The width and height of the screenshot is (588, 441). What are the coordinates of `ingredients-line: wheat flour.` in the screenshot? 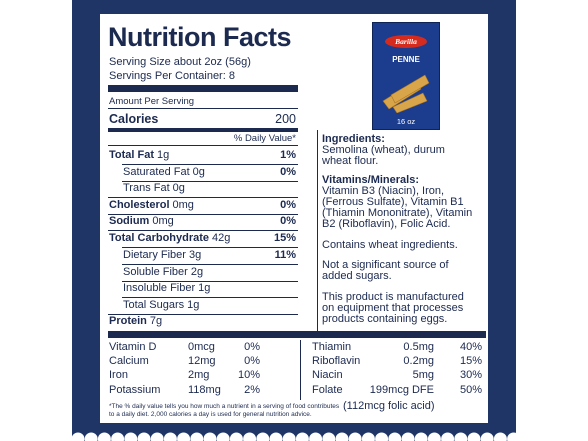 It's located at (350, 161).